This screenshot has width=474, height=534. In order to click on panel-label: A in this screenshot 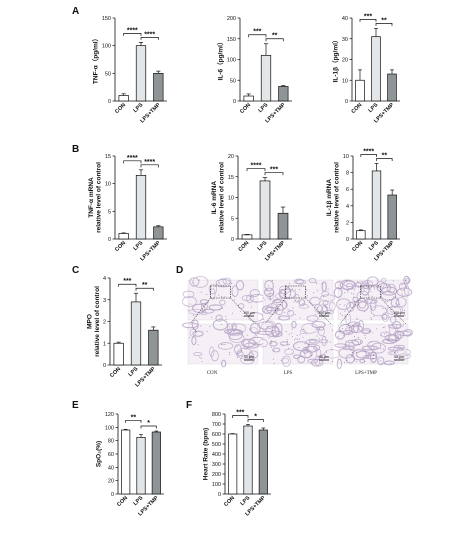, I will do `click(75, 11)`.